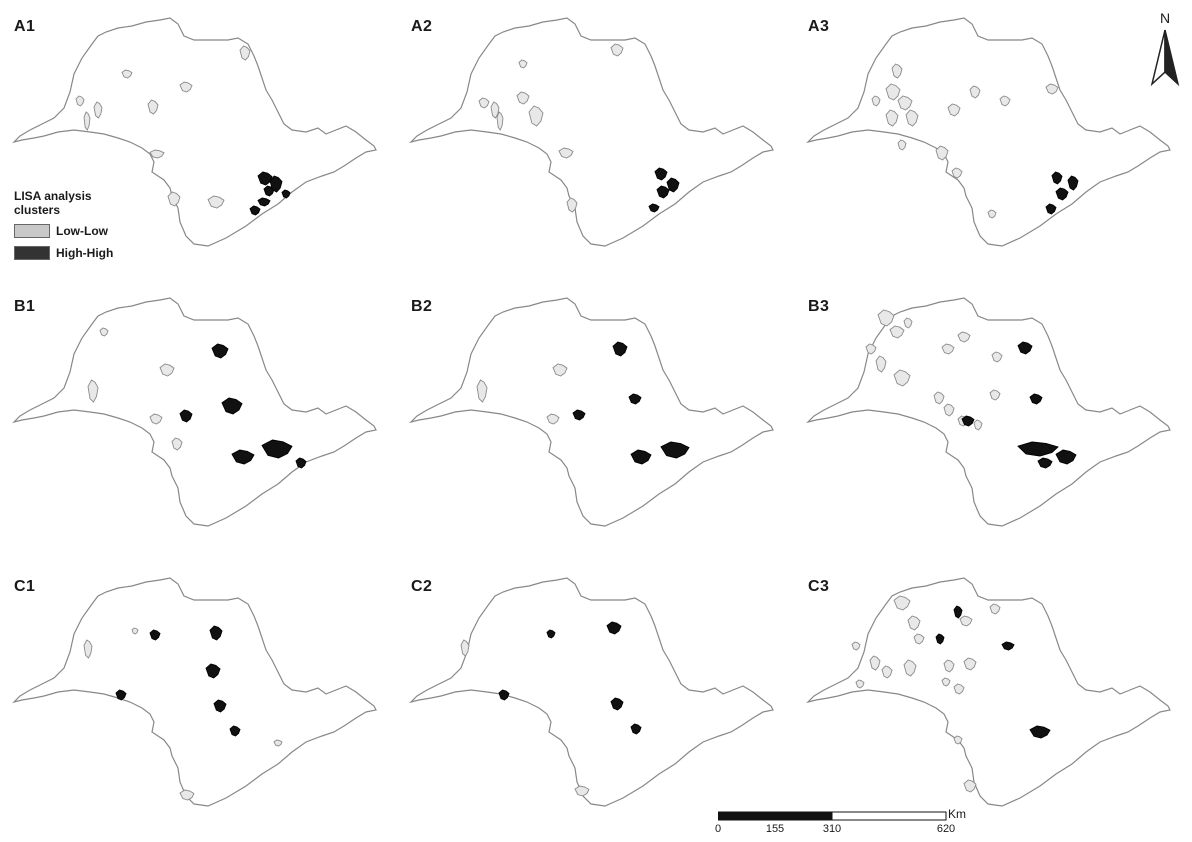  I want to click on scale-bar-graphic, so click(832, 816).